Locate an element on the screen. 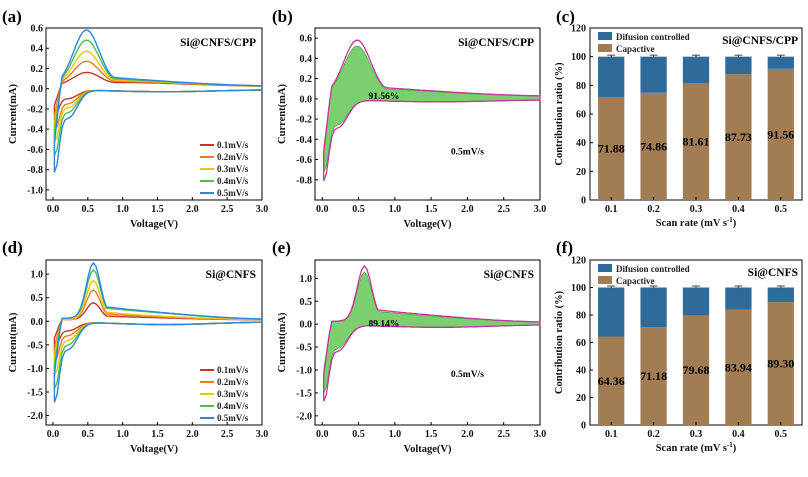  capacitive-fill is located at coordinates (432, 109).